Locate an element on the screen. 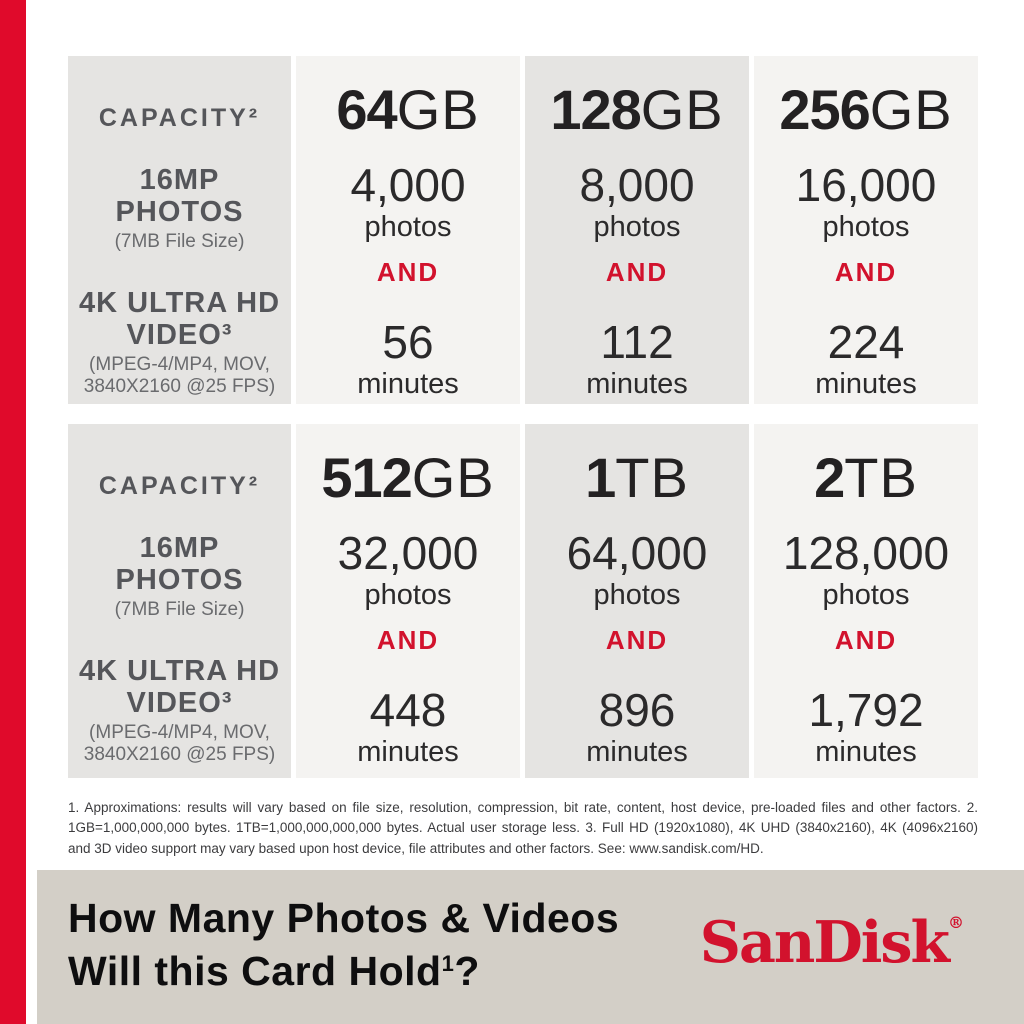  capacity-heading: 64GB is located at coordinates (408, 109).